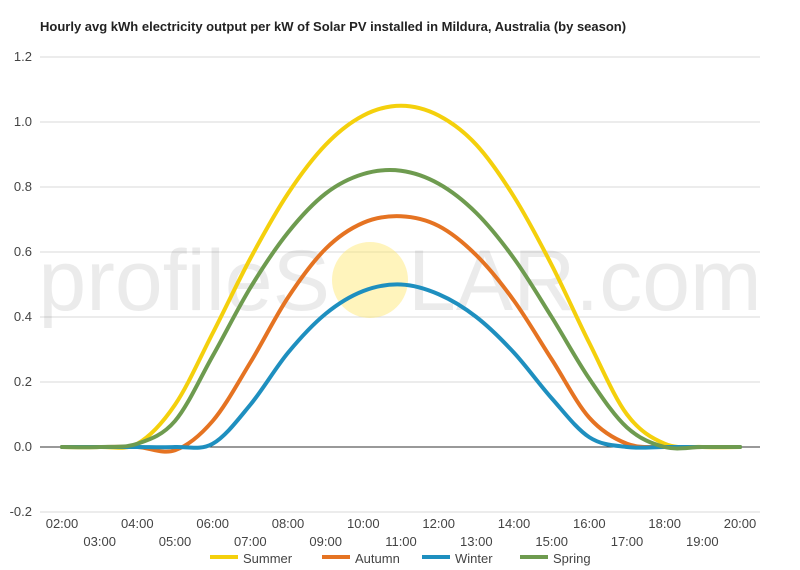 This screenshot has height=570, width=800. What do you see at coordinates (740, 523) in the screenshot?
I see `x-tick-label: 20:00` at bounding box center [740, 523].